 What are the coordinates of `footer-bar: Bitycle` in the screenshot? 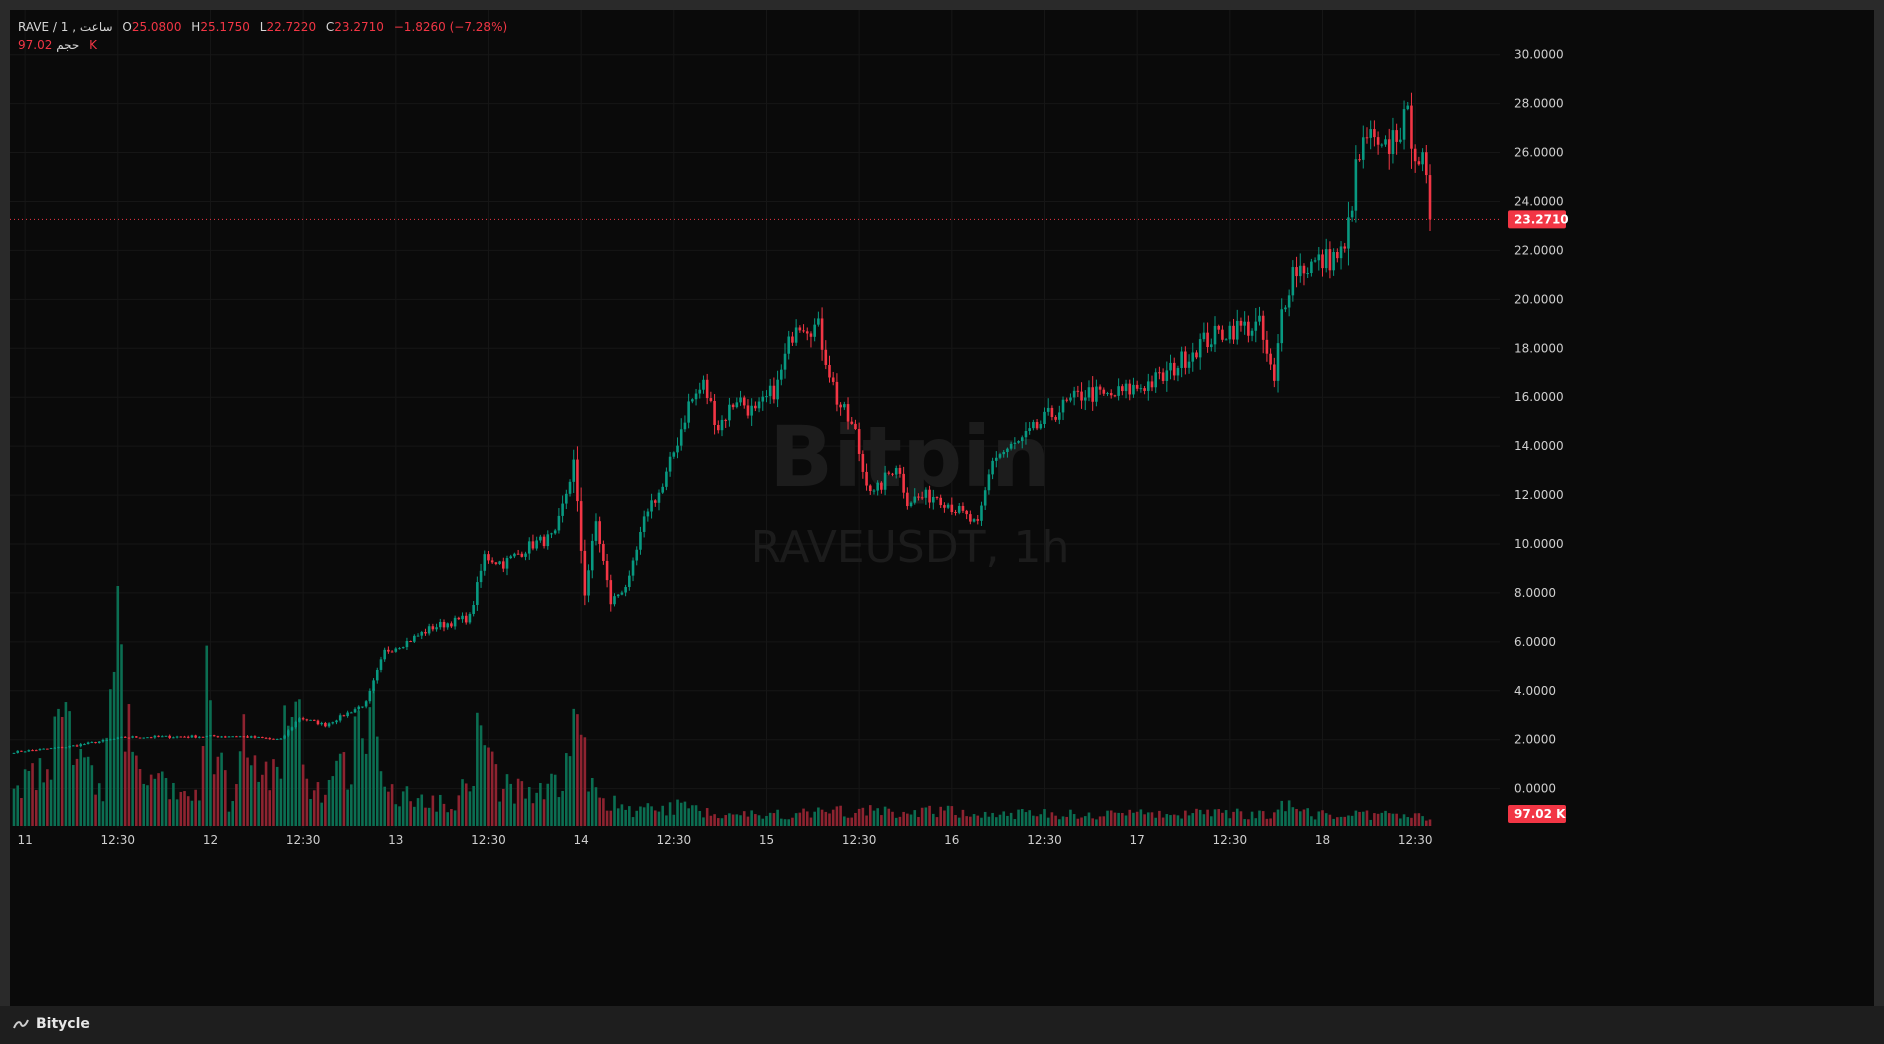 It's located at (942, 1025).